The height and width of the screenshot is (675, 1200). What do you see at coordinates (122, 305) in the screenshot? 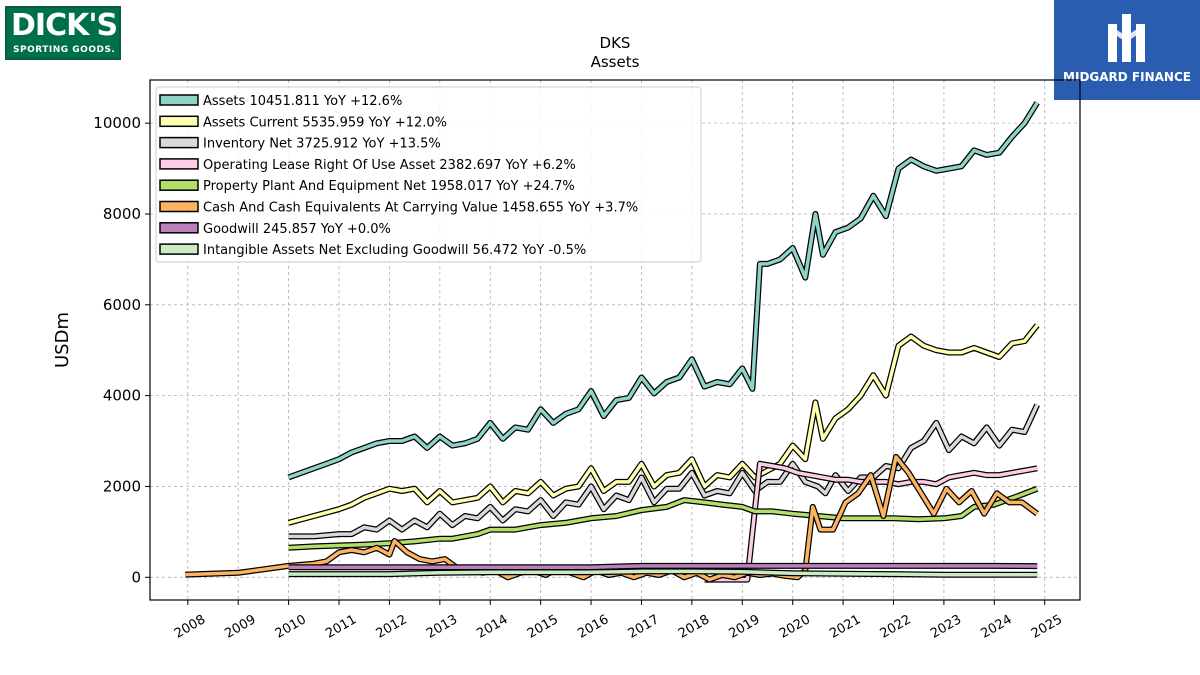
I see `y-tick-label: 6000` at bounding box center [122, 305].